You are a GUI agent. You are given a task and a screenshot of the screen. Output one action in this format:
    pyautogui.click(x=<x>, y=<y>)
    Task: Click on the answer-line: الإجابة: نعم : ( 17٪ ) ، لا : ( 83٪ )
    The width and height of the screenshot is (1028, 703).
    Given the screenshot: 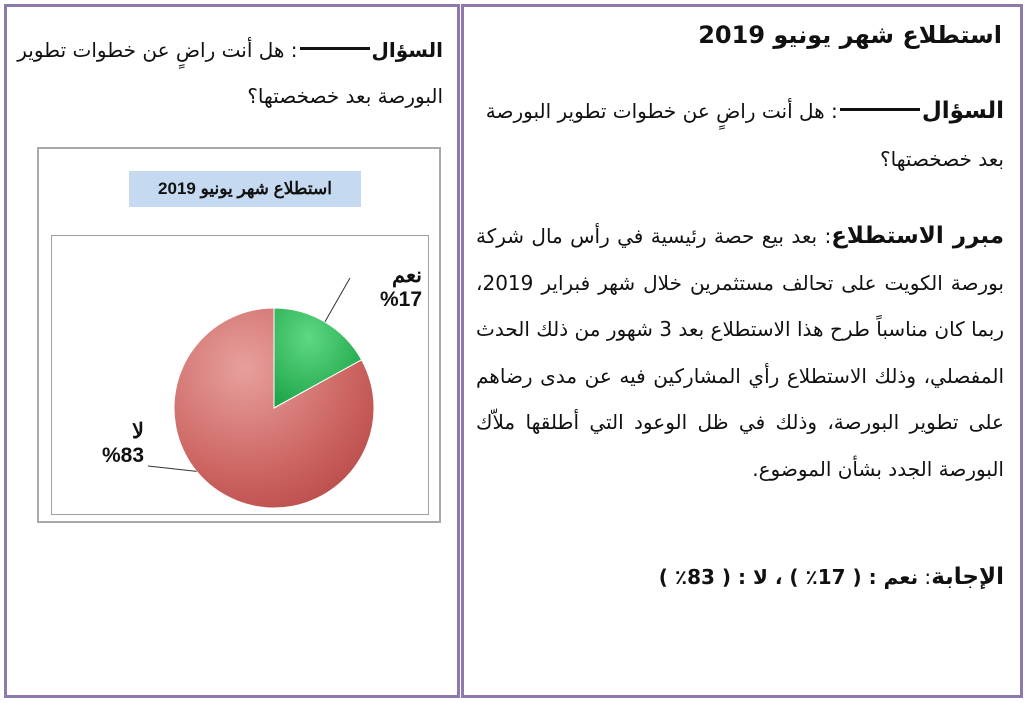 What is the action you would take?
    pyautogui.click(x=831, y=577)
    